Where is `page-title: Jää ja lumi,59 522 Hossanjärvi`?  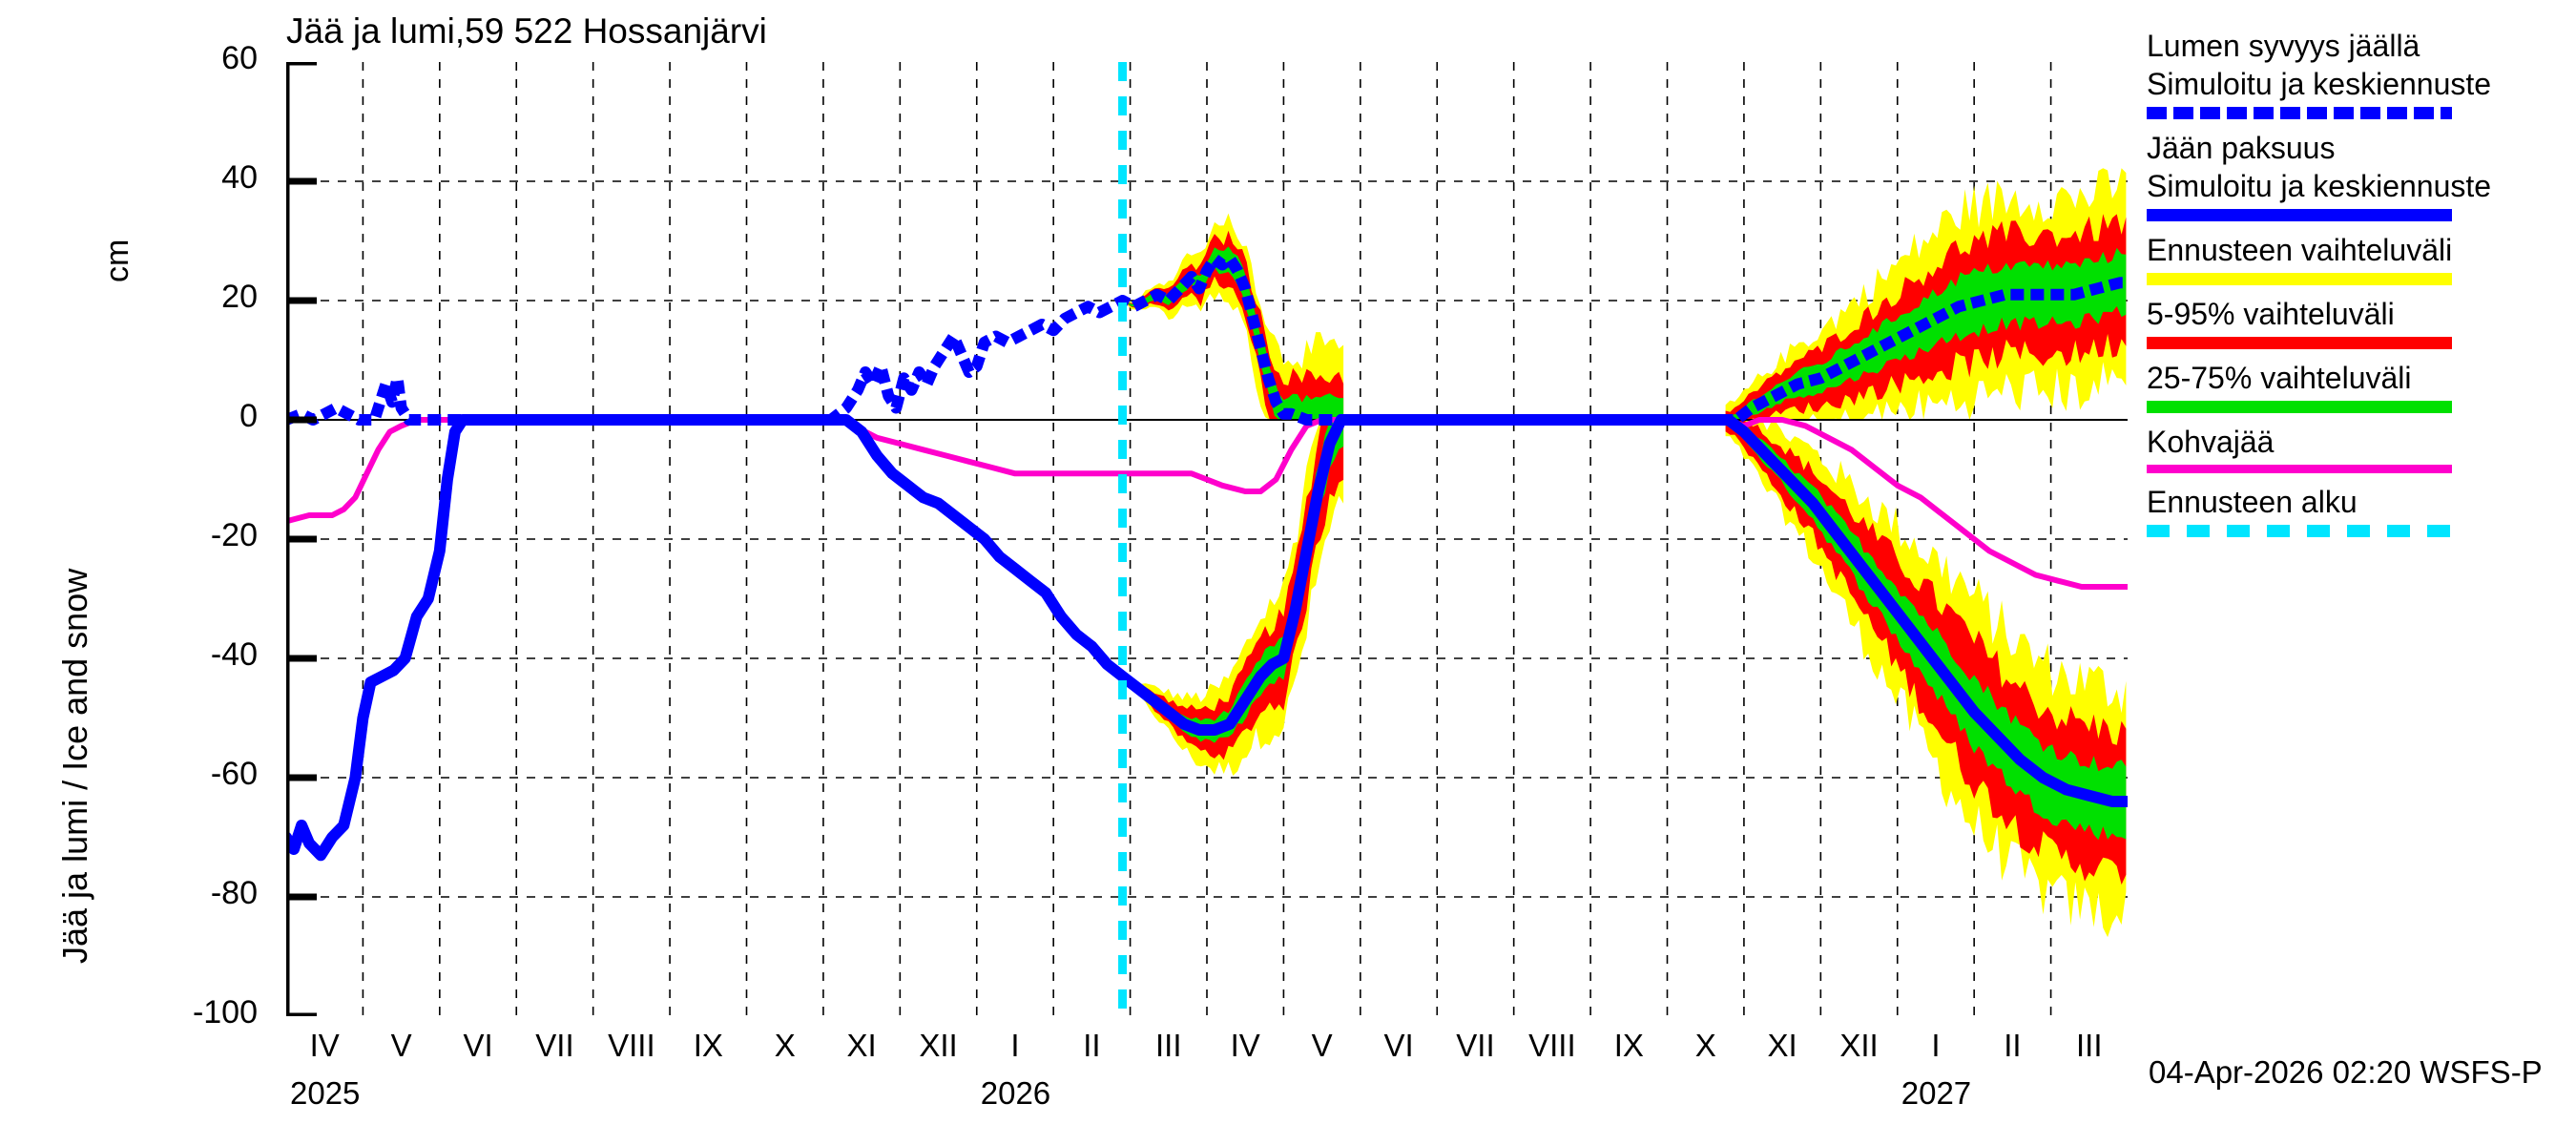 page-title: Jää ja lumi,59 522 Hossanjärvi is located at coordinates (526, 31).